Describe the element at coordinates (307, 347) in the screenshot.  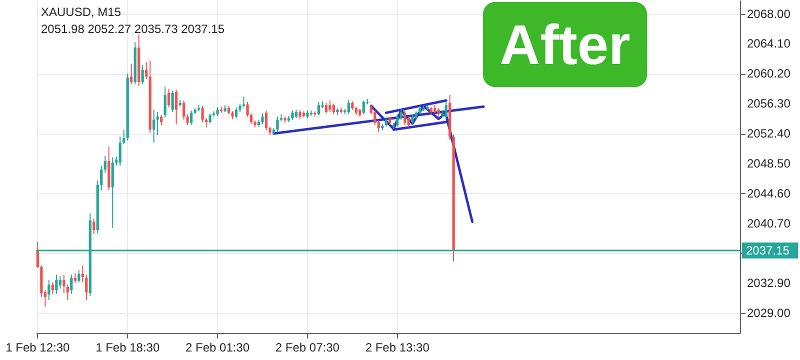
I see `x-tick-label: 2 Feb 07:30` at that location.